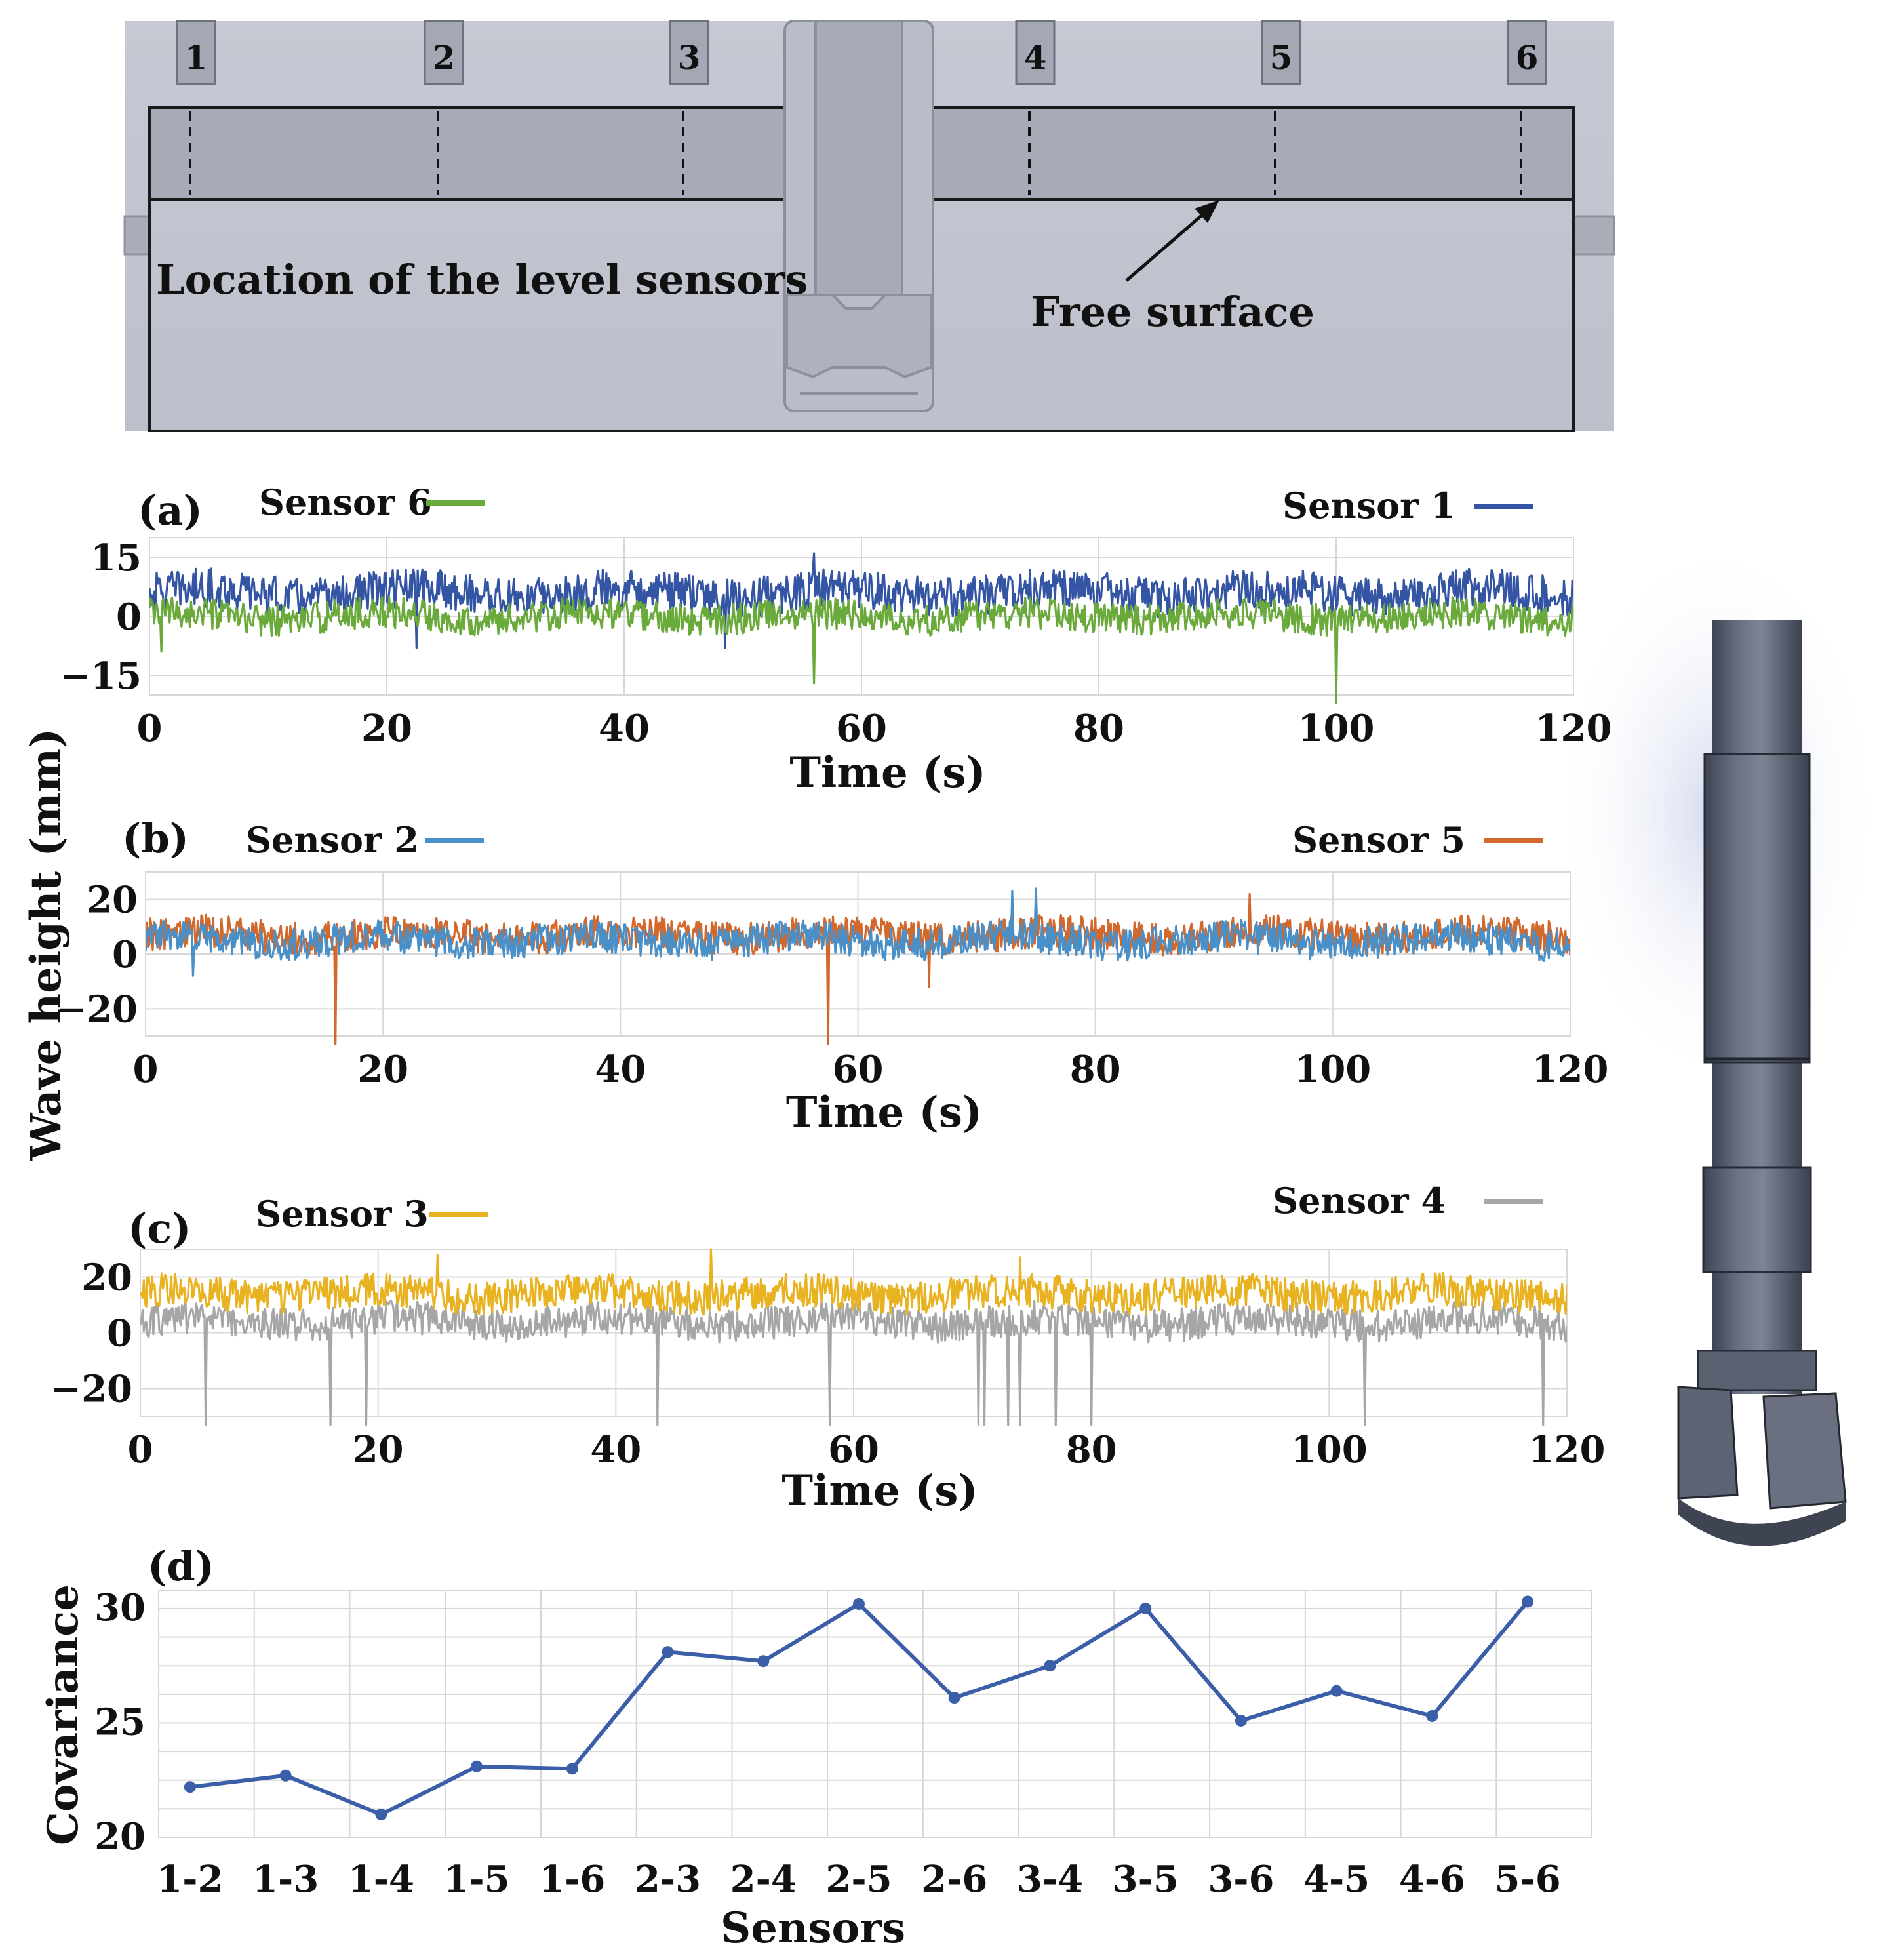  What do you see at coordinates (1241, 1879) in the screenshot?
I see `x-tick-label: 3-6` at bounding box center [1241, 1879].